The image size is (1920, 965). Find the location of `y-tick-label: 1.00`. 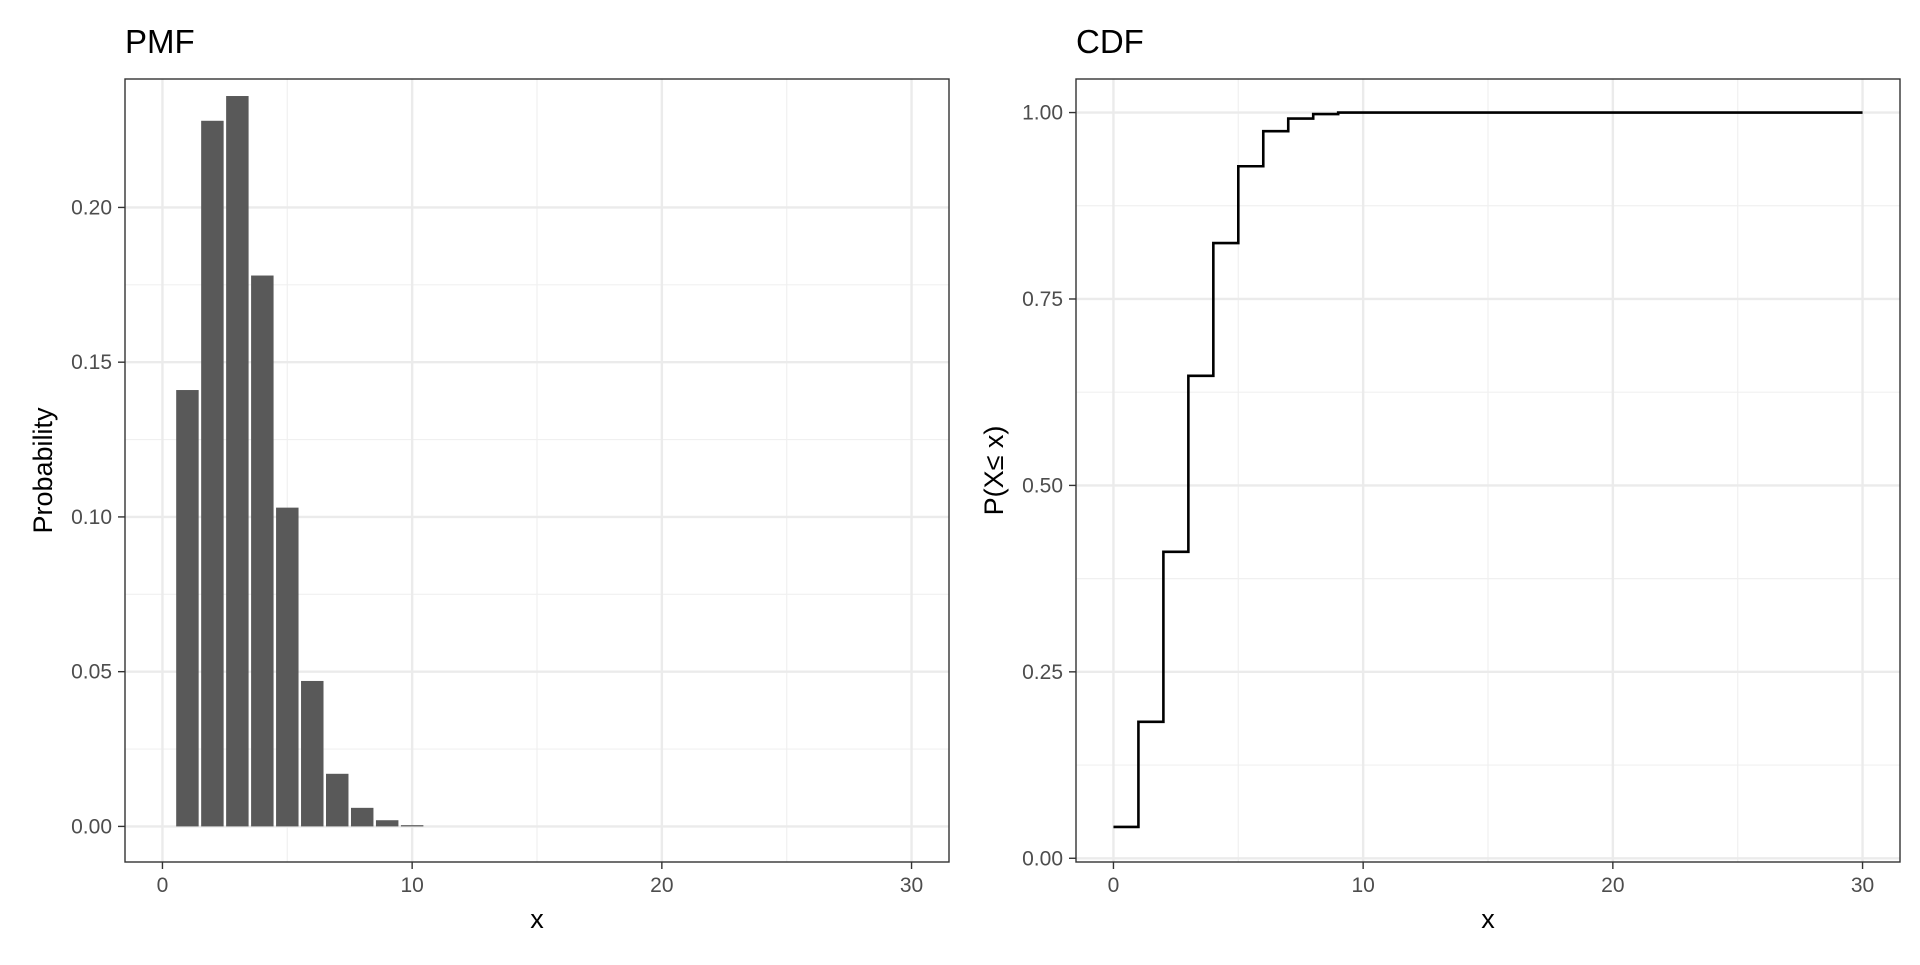

y-tick-label: 1.00 is located at coordinates (1042, 113).